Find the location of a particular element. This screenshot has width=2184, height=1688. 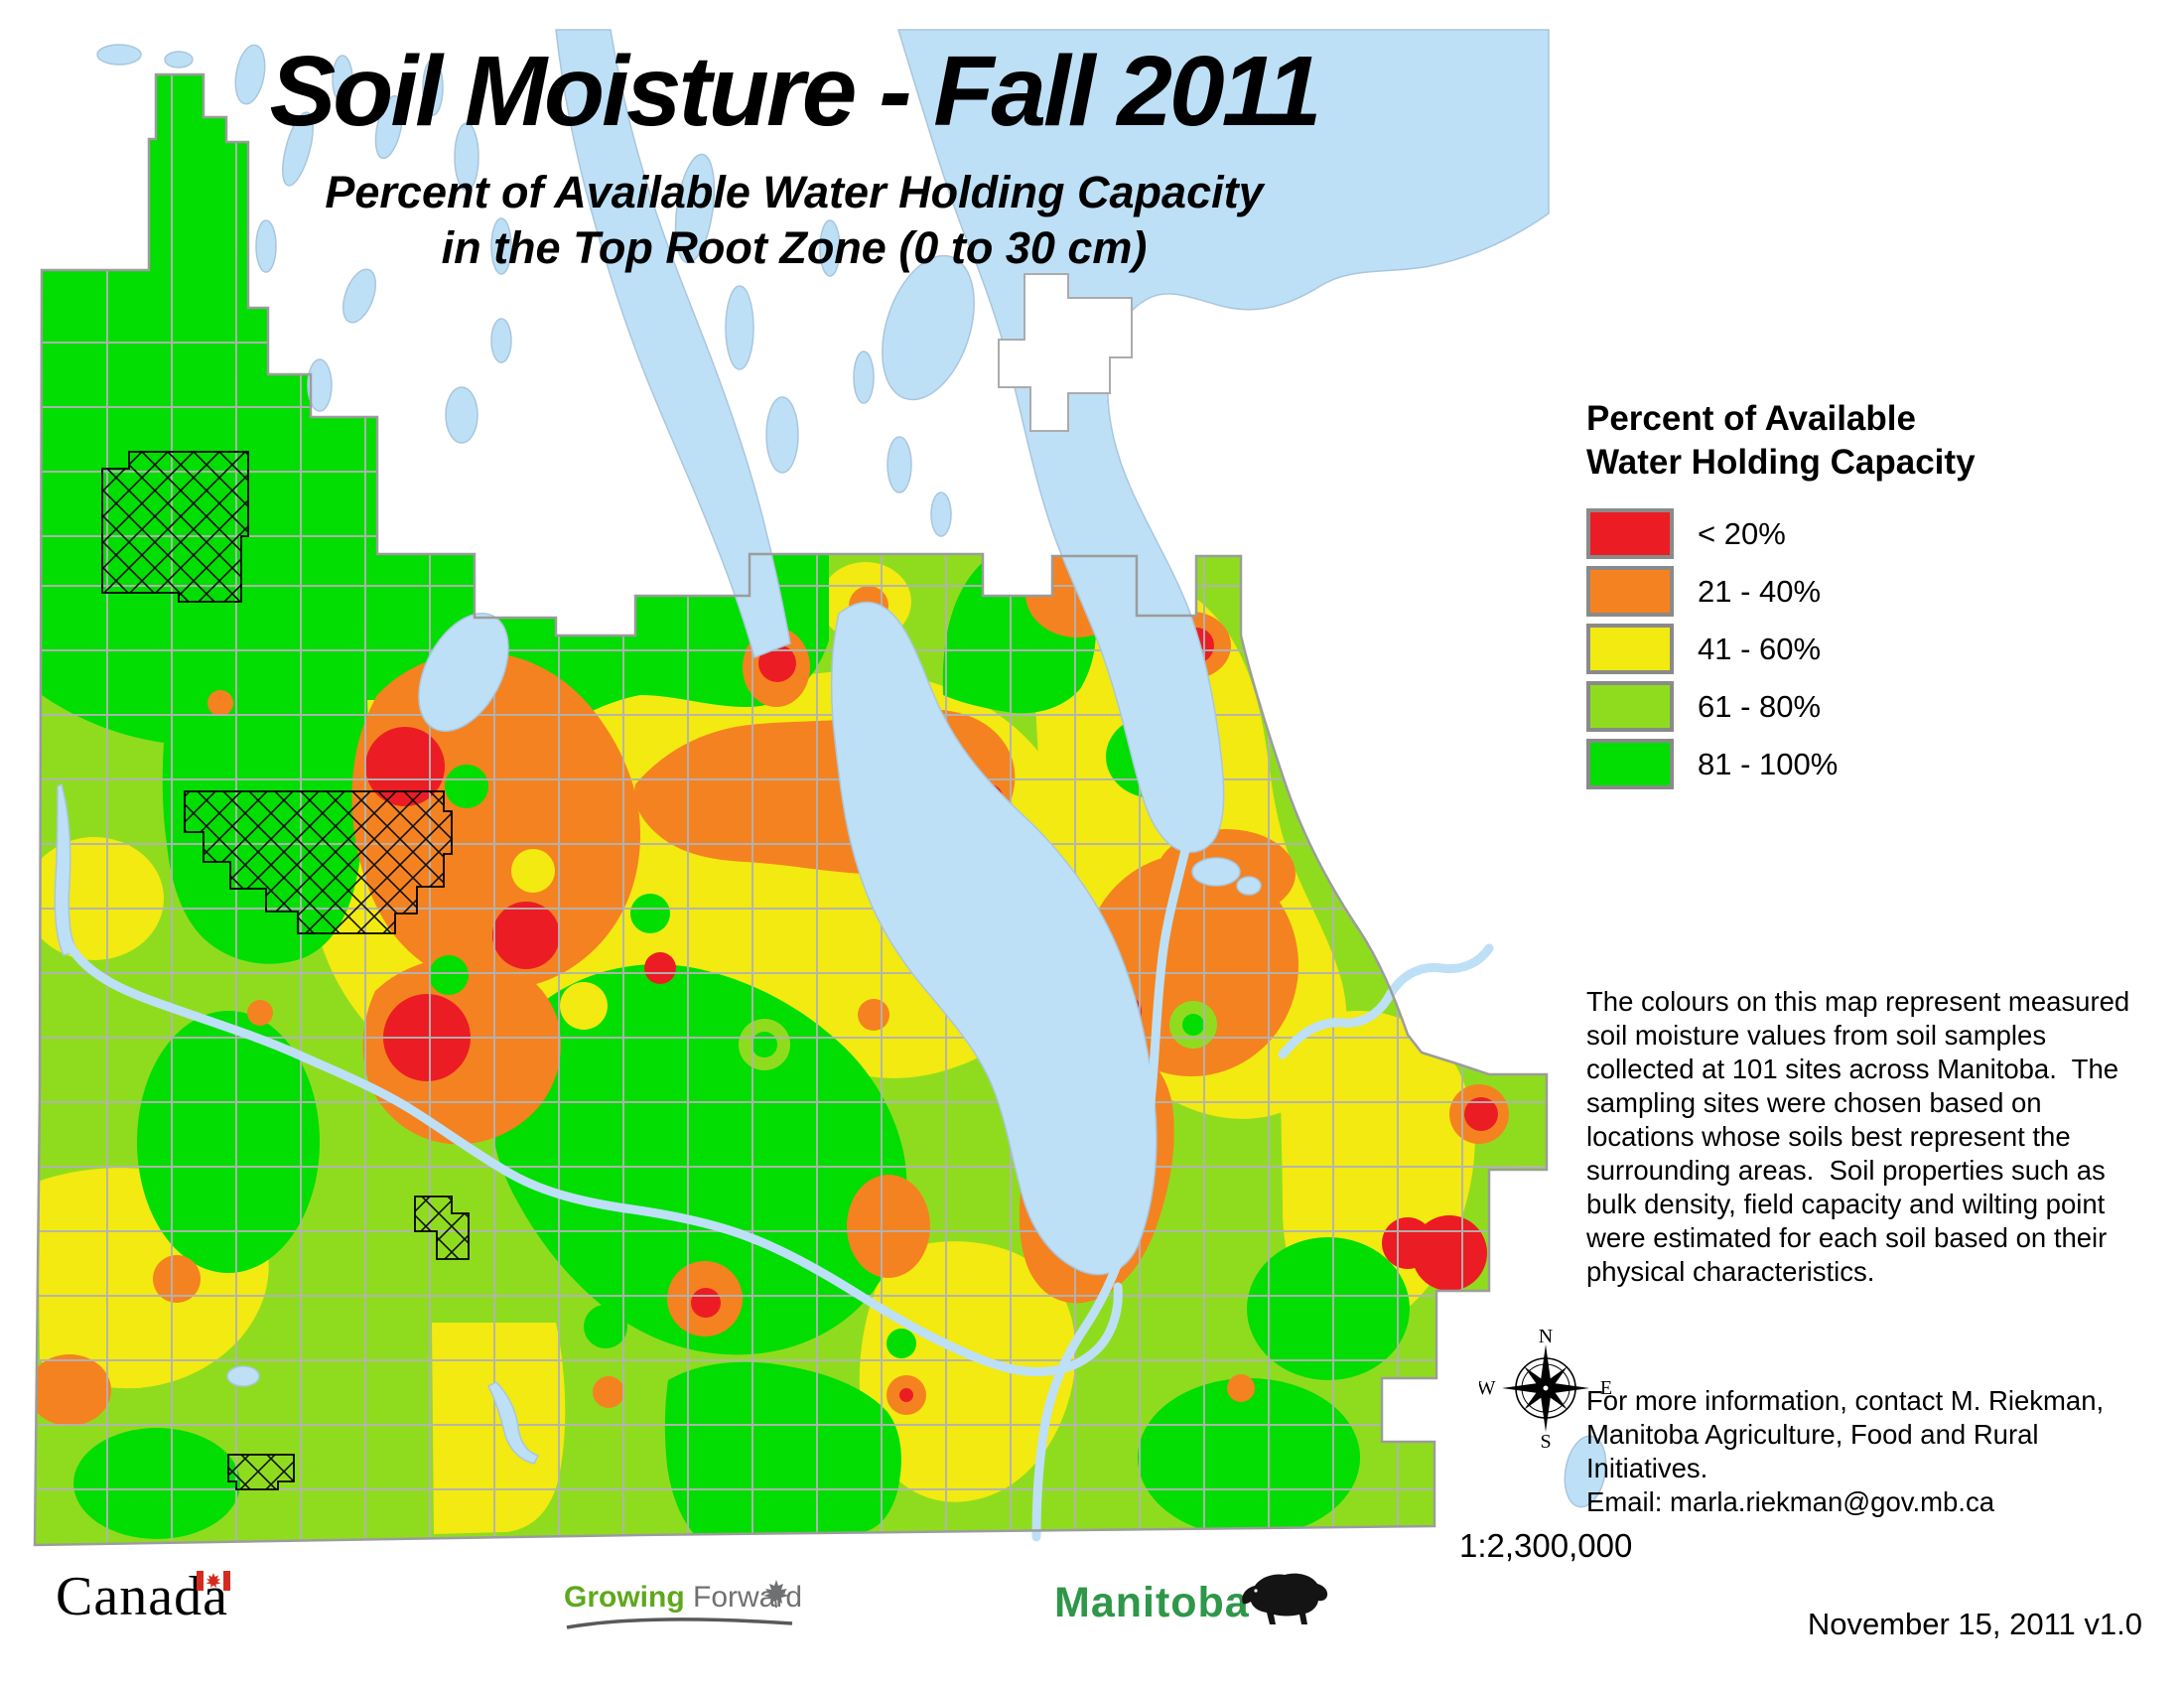

legend-label-lt20: < 20% is located at coordinates (1742, 533).